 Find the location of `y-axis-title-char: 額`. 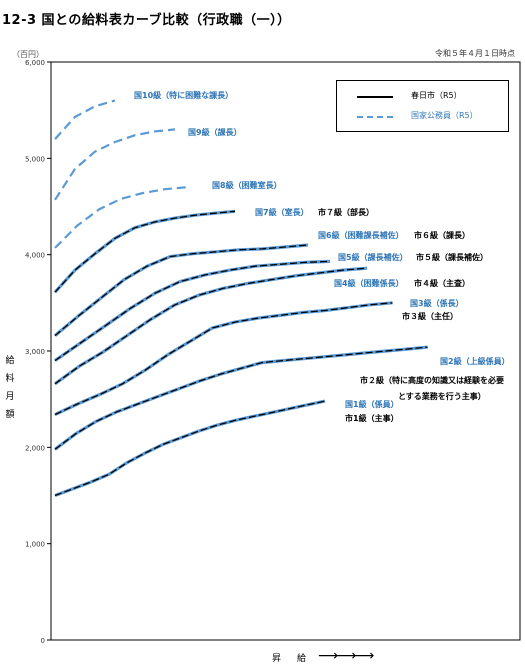

y-axis-title-char: 額 is located at coordinates (10, 415).